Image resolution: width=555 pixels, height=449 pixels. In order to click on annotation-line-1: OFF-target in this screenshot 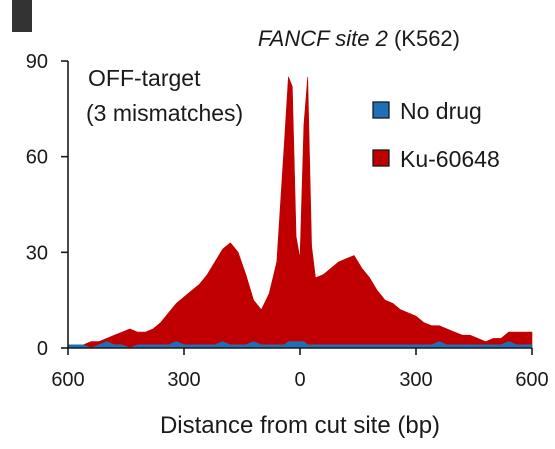, I will do `click(144, 78)`.